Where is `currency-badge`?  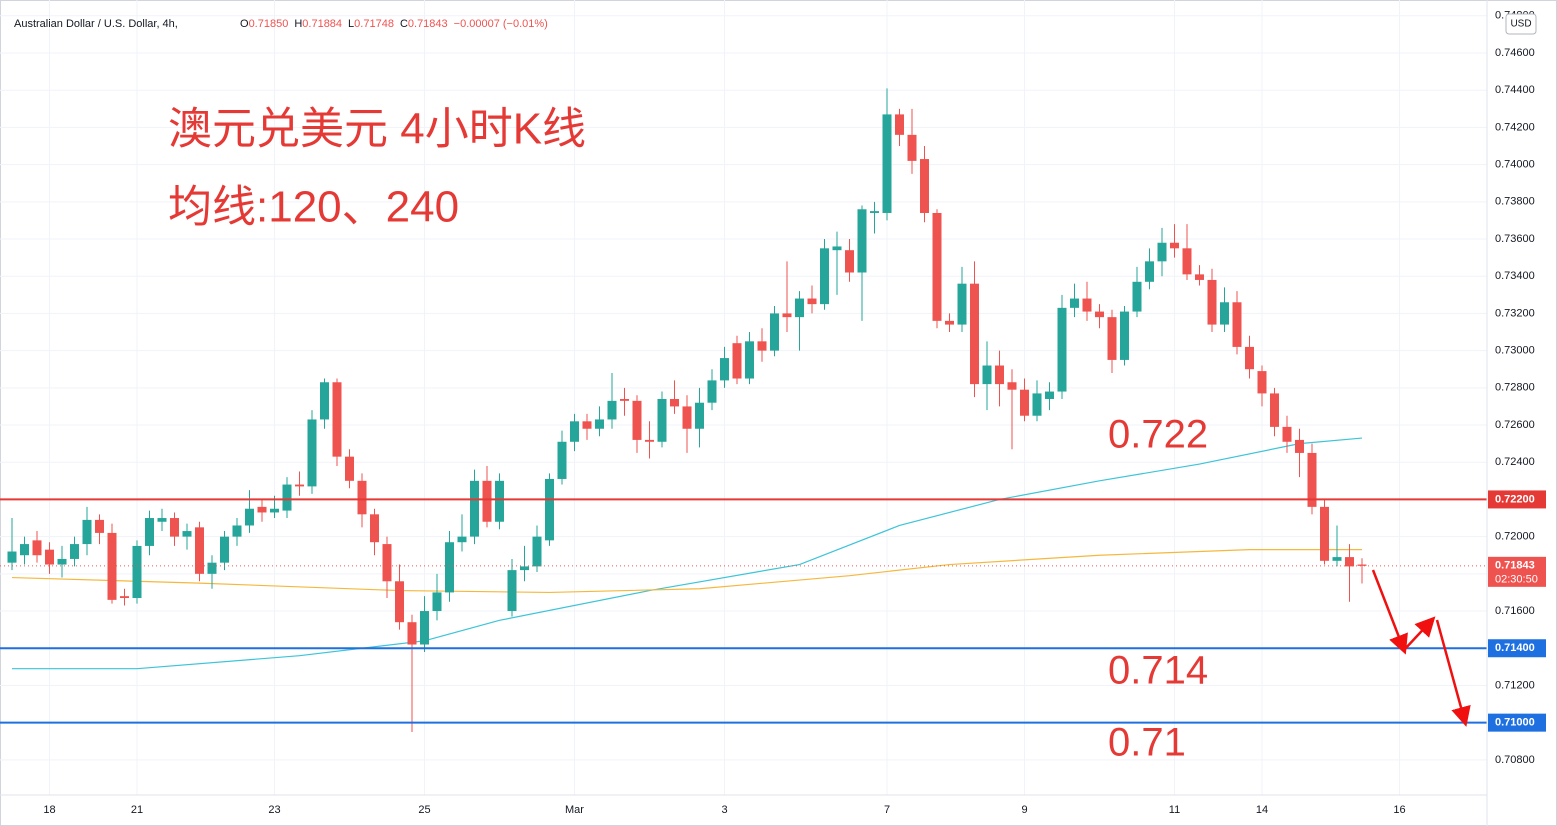 currency-badge is located at coordinates (1521, 24).